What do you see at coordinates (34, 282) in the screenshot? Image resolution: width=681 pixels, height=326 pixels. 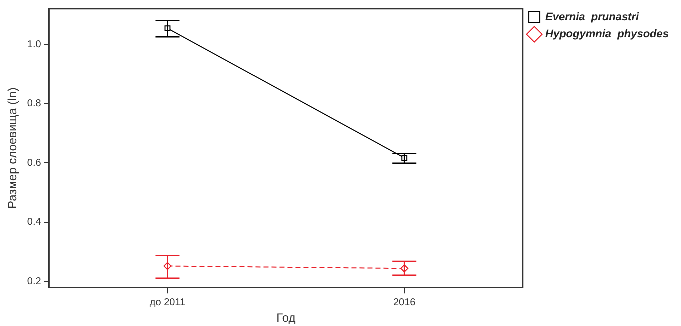 I see `y-tick-label: 0.2` at bounding box center [34, 282].